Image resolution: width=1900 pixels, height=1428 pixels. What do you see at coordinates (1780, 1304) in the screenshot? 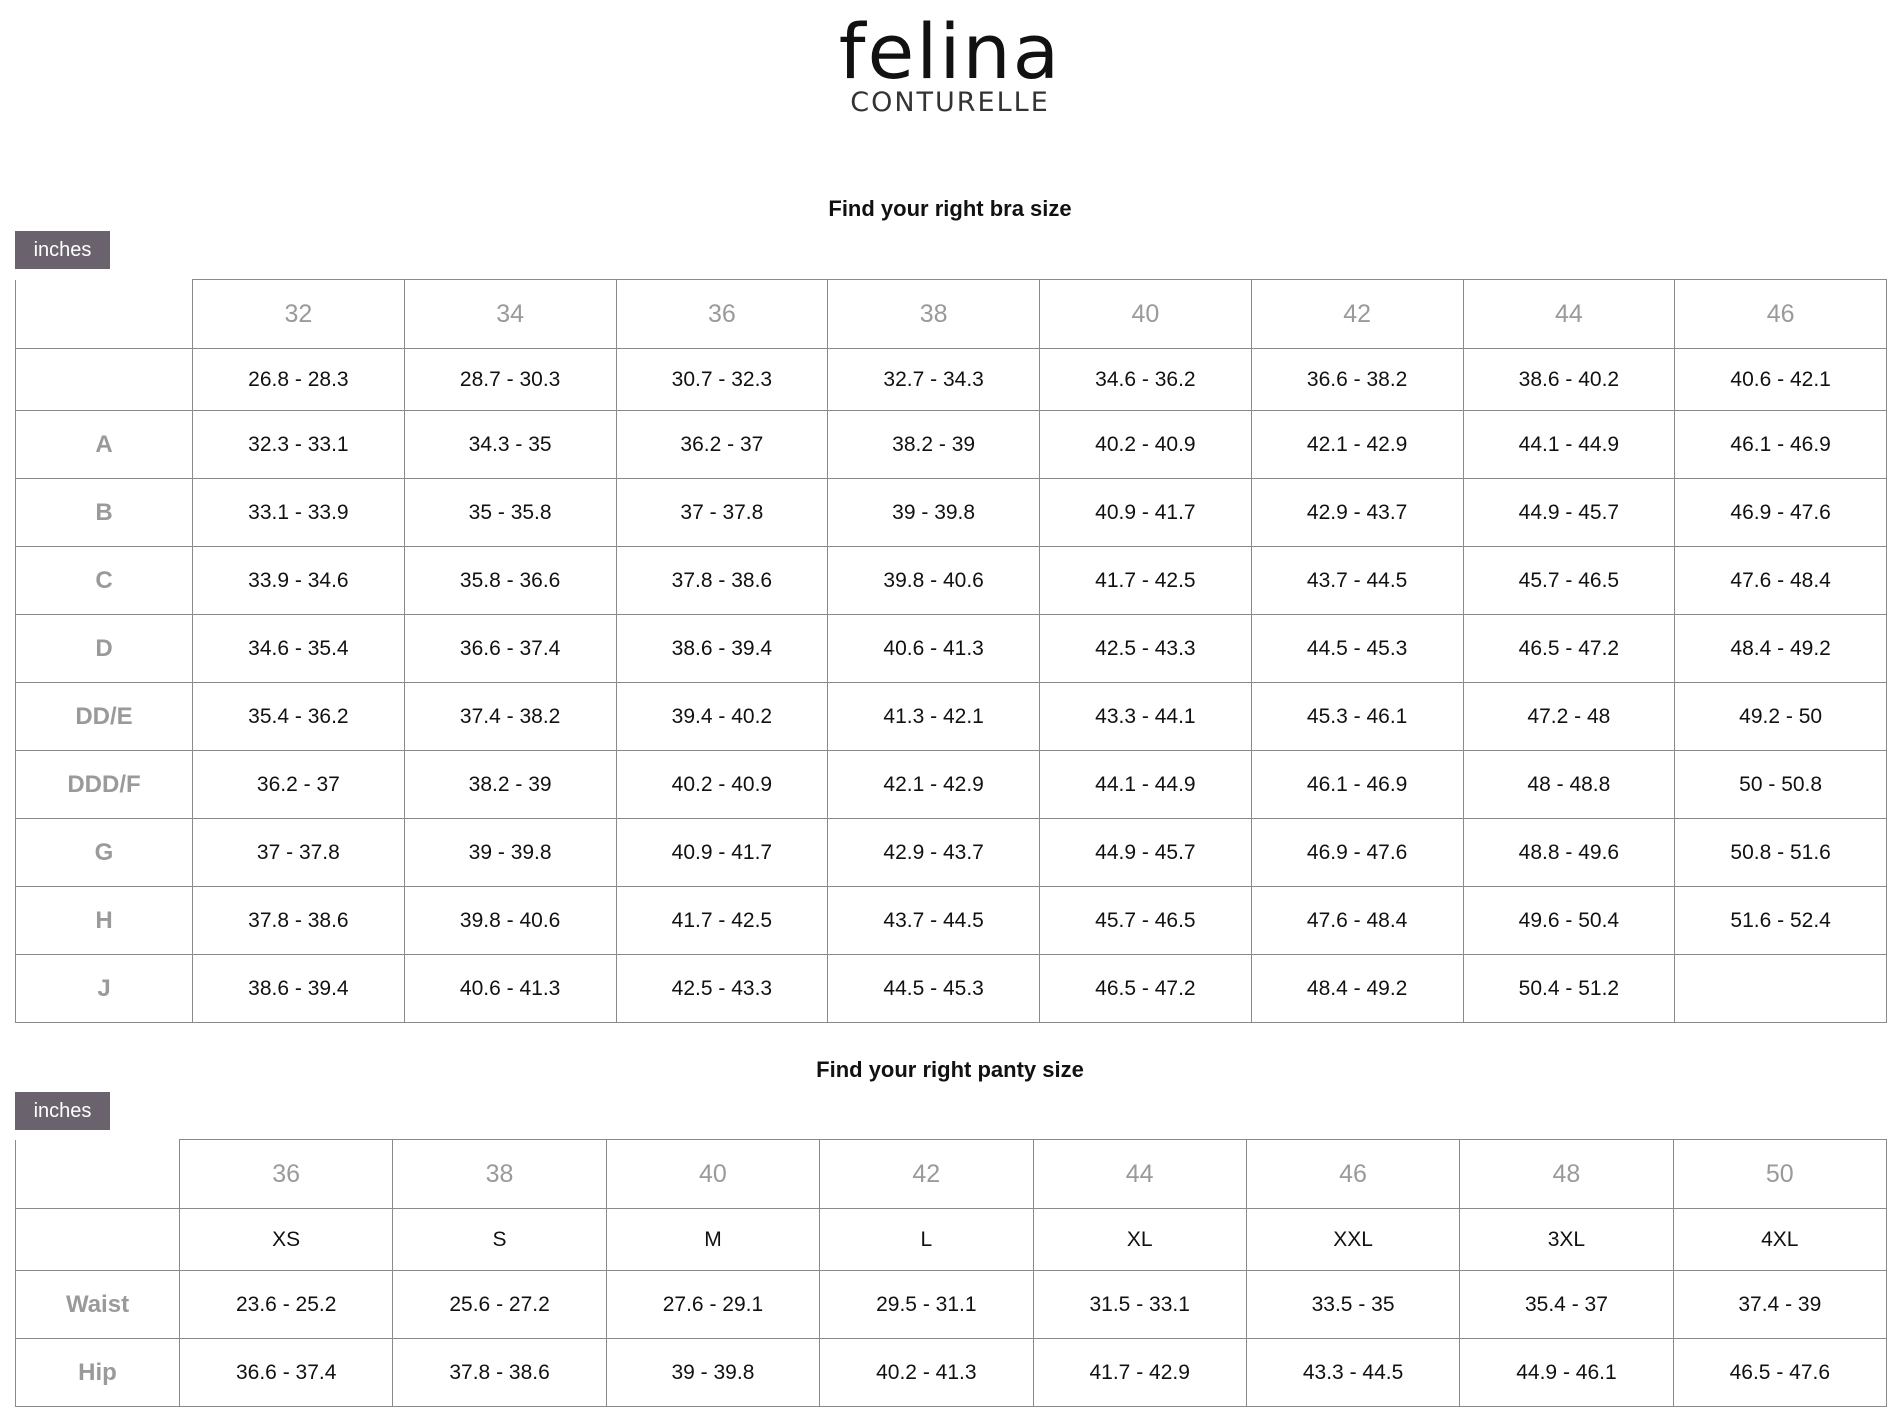
I see `table-cell: 37.4 - 39` at bounding box center [1780, 1304].